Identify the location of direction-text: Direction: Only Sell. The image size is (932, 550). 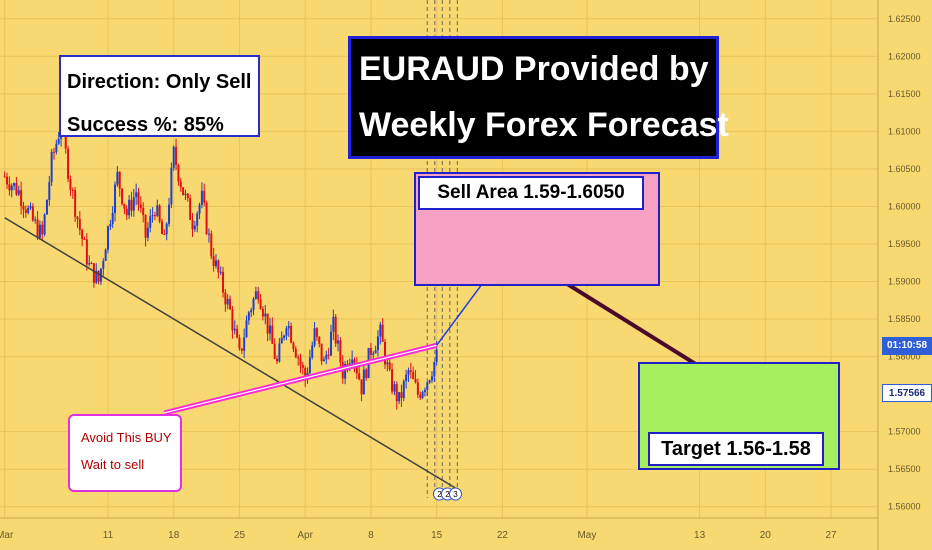
(159, 82).